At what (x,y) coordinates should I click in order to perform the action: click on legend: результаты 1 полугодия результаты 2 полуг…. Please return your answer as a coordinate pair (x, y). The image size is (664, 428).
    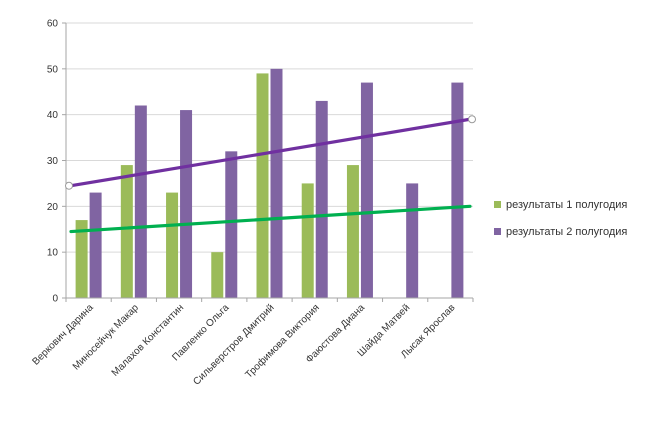
    Looking at the image, I should click on (560, 218).